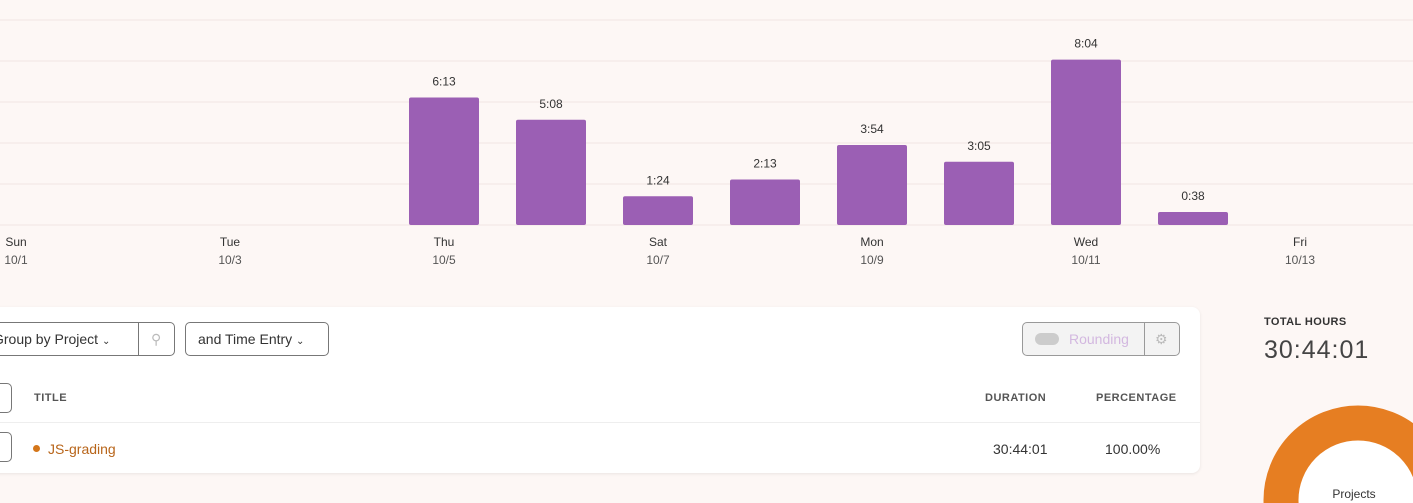 The image size is (1413, 503). Describe the element at coordinates (444, 82) in the screenshot. I see `value-label: 6:13` at that location.